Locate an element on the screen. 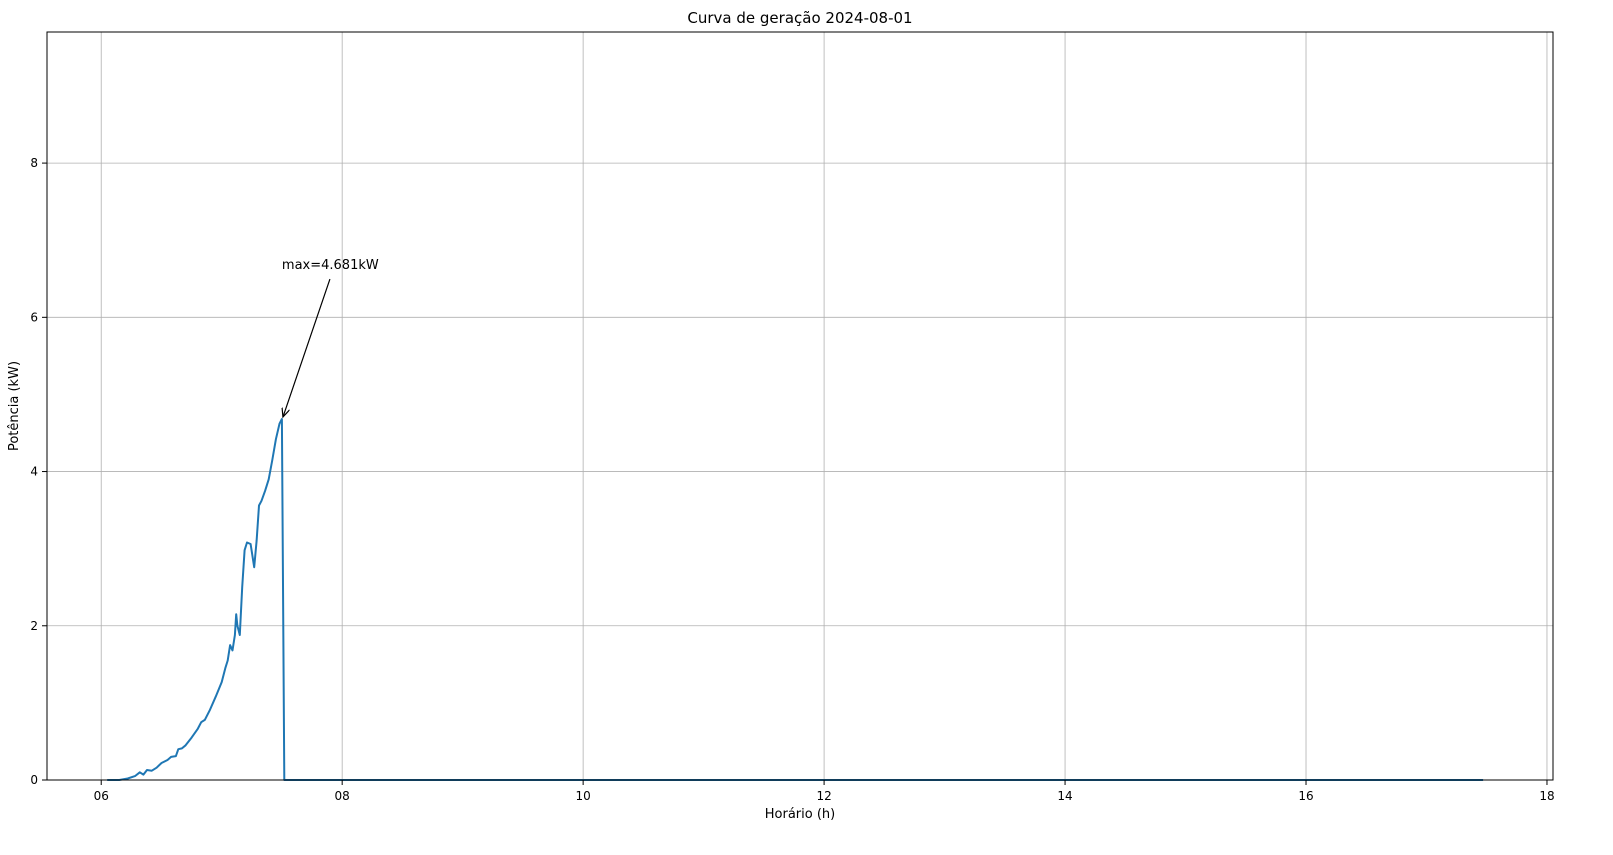 The image size is (1613, 855). x-tick-label: 16 is located at coordinates (1305, 796).